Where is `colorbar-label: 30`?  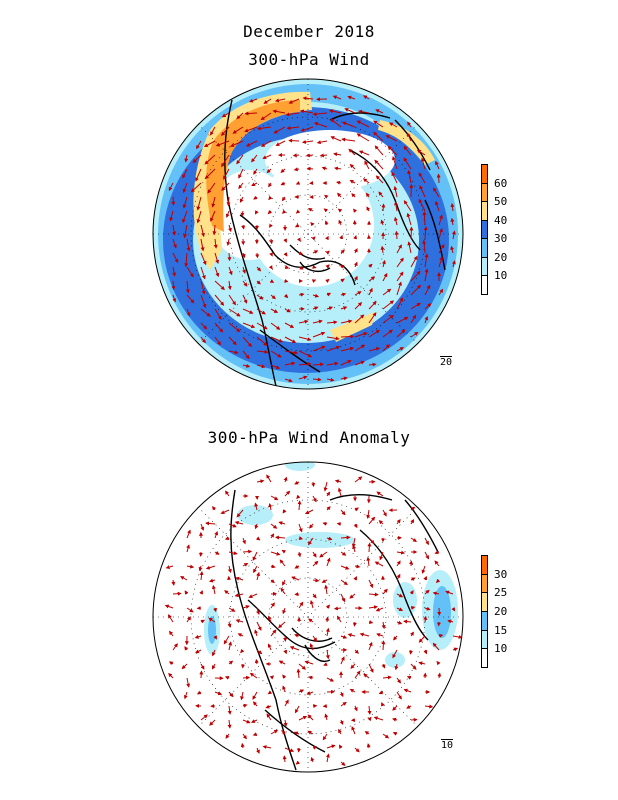
colorbar-label: 30 is located at coordinates (501, 574).